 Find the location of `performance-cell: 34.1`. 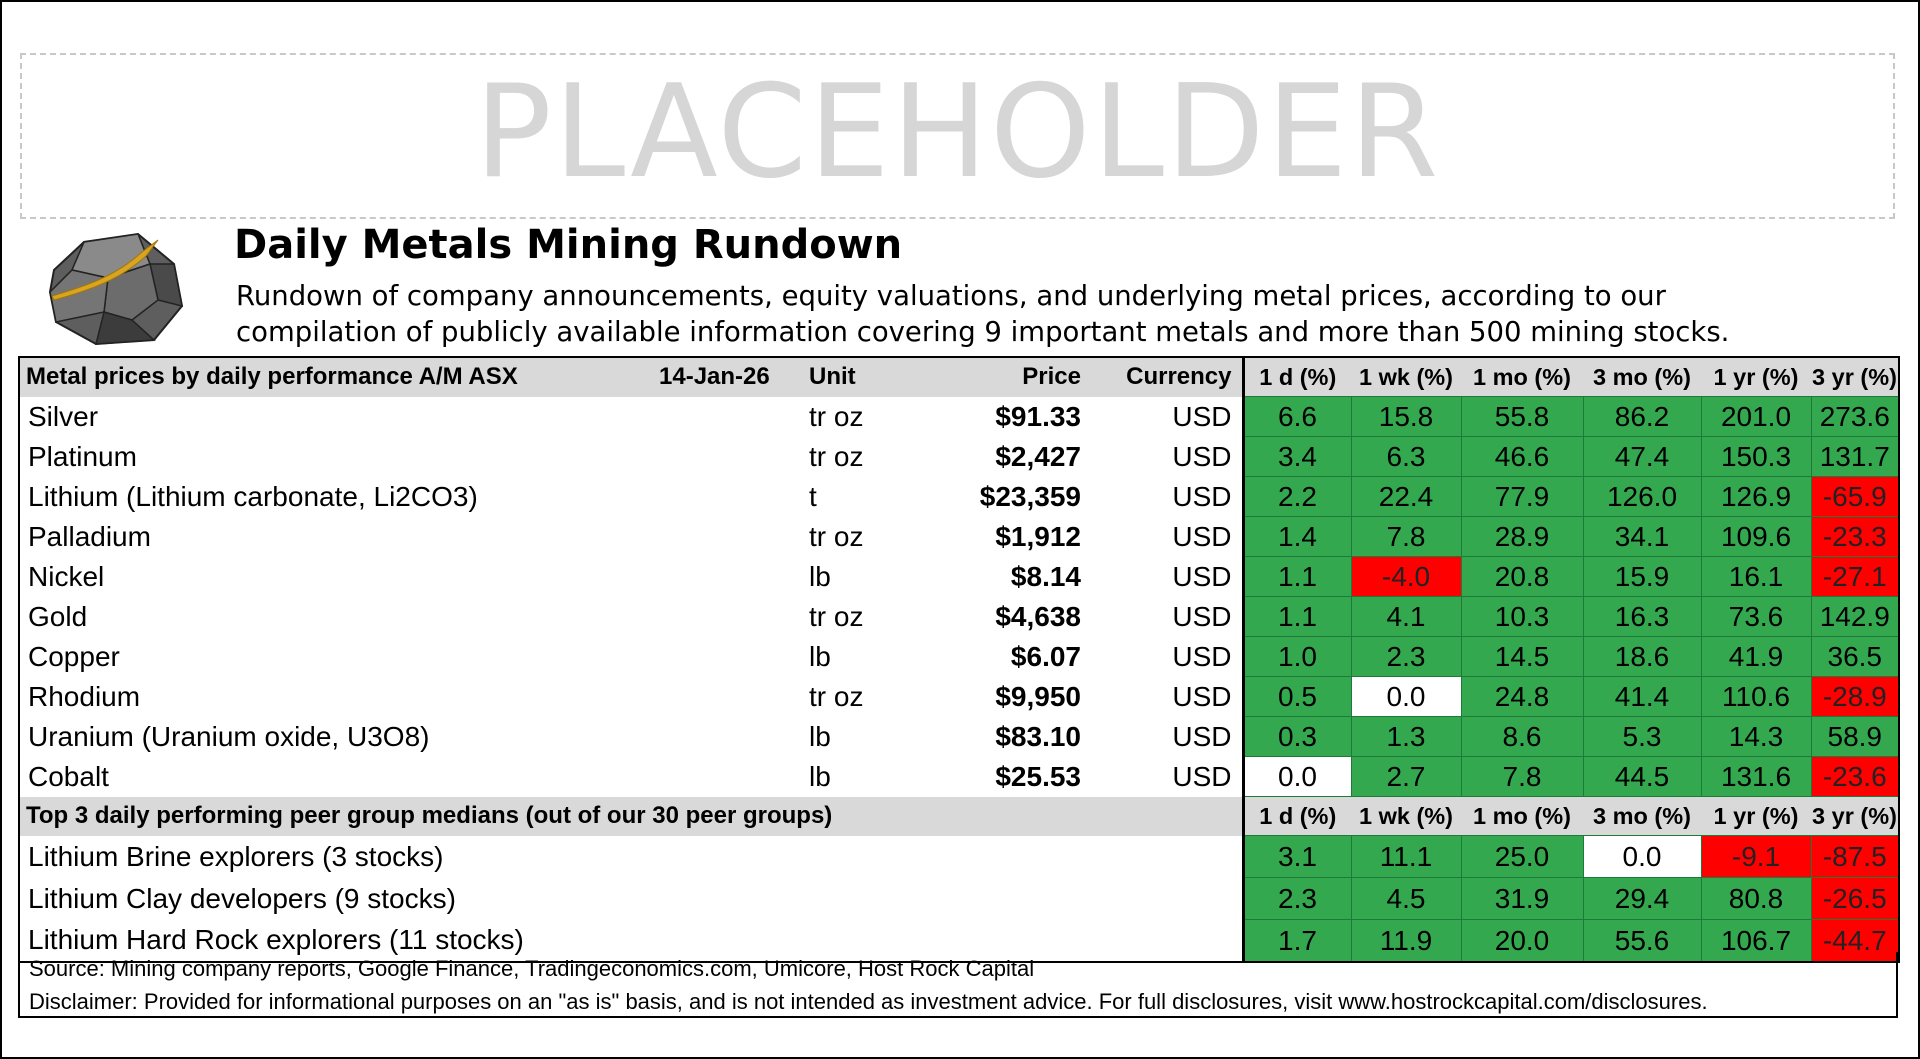

performance-cell: 34.1 is located at coordinates (1642, 536).